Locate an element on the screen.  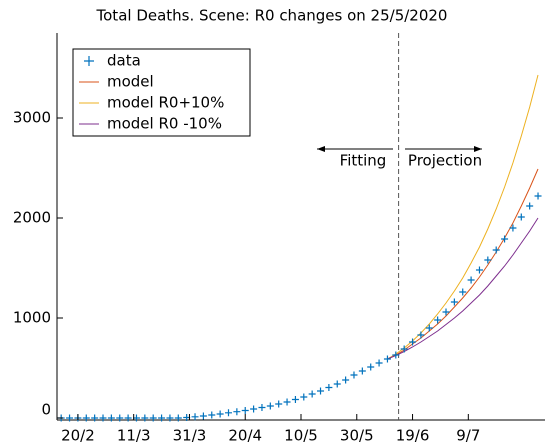
x-tick-label: 11/3 is located at coordinates (134, 436).